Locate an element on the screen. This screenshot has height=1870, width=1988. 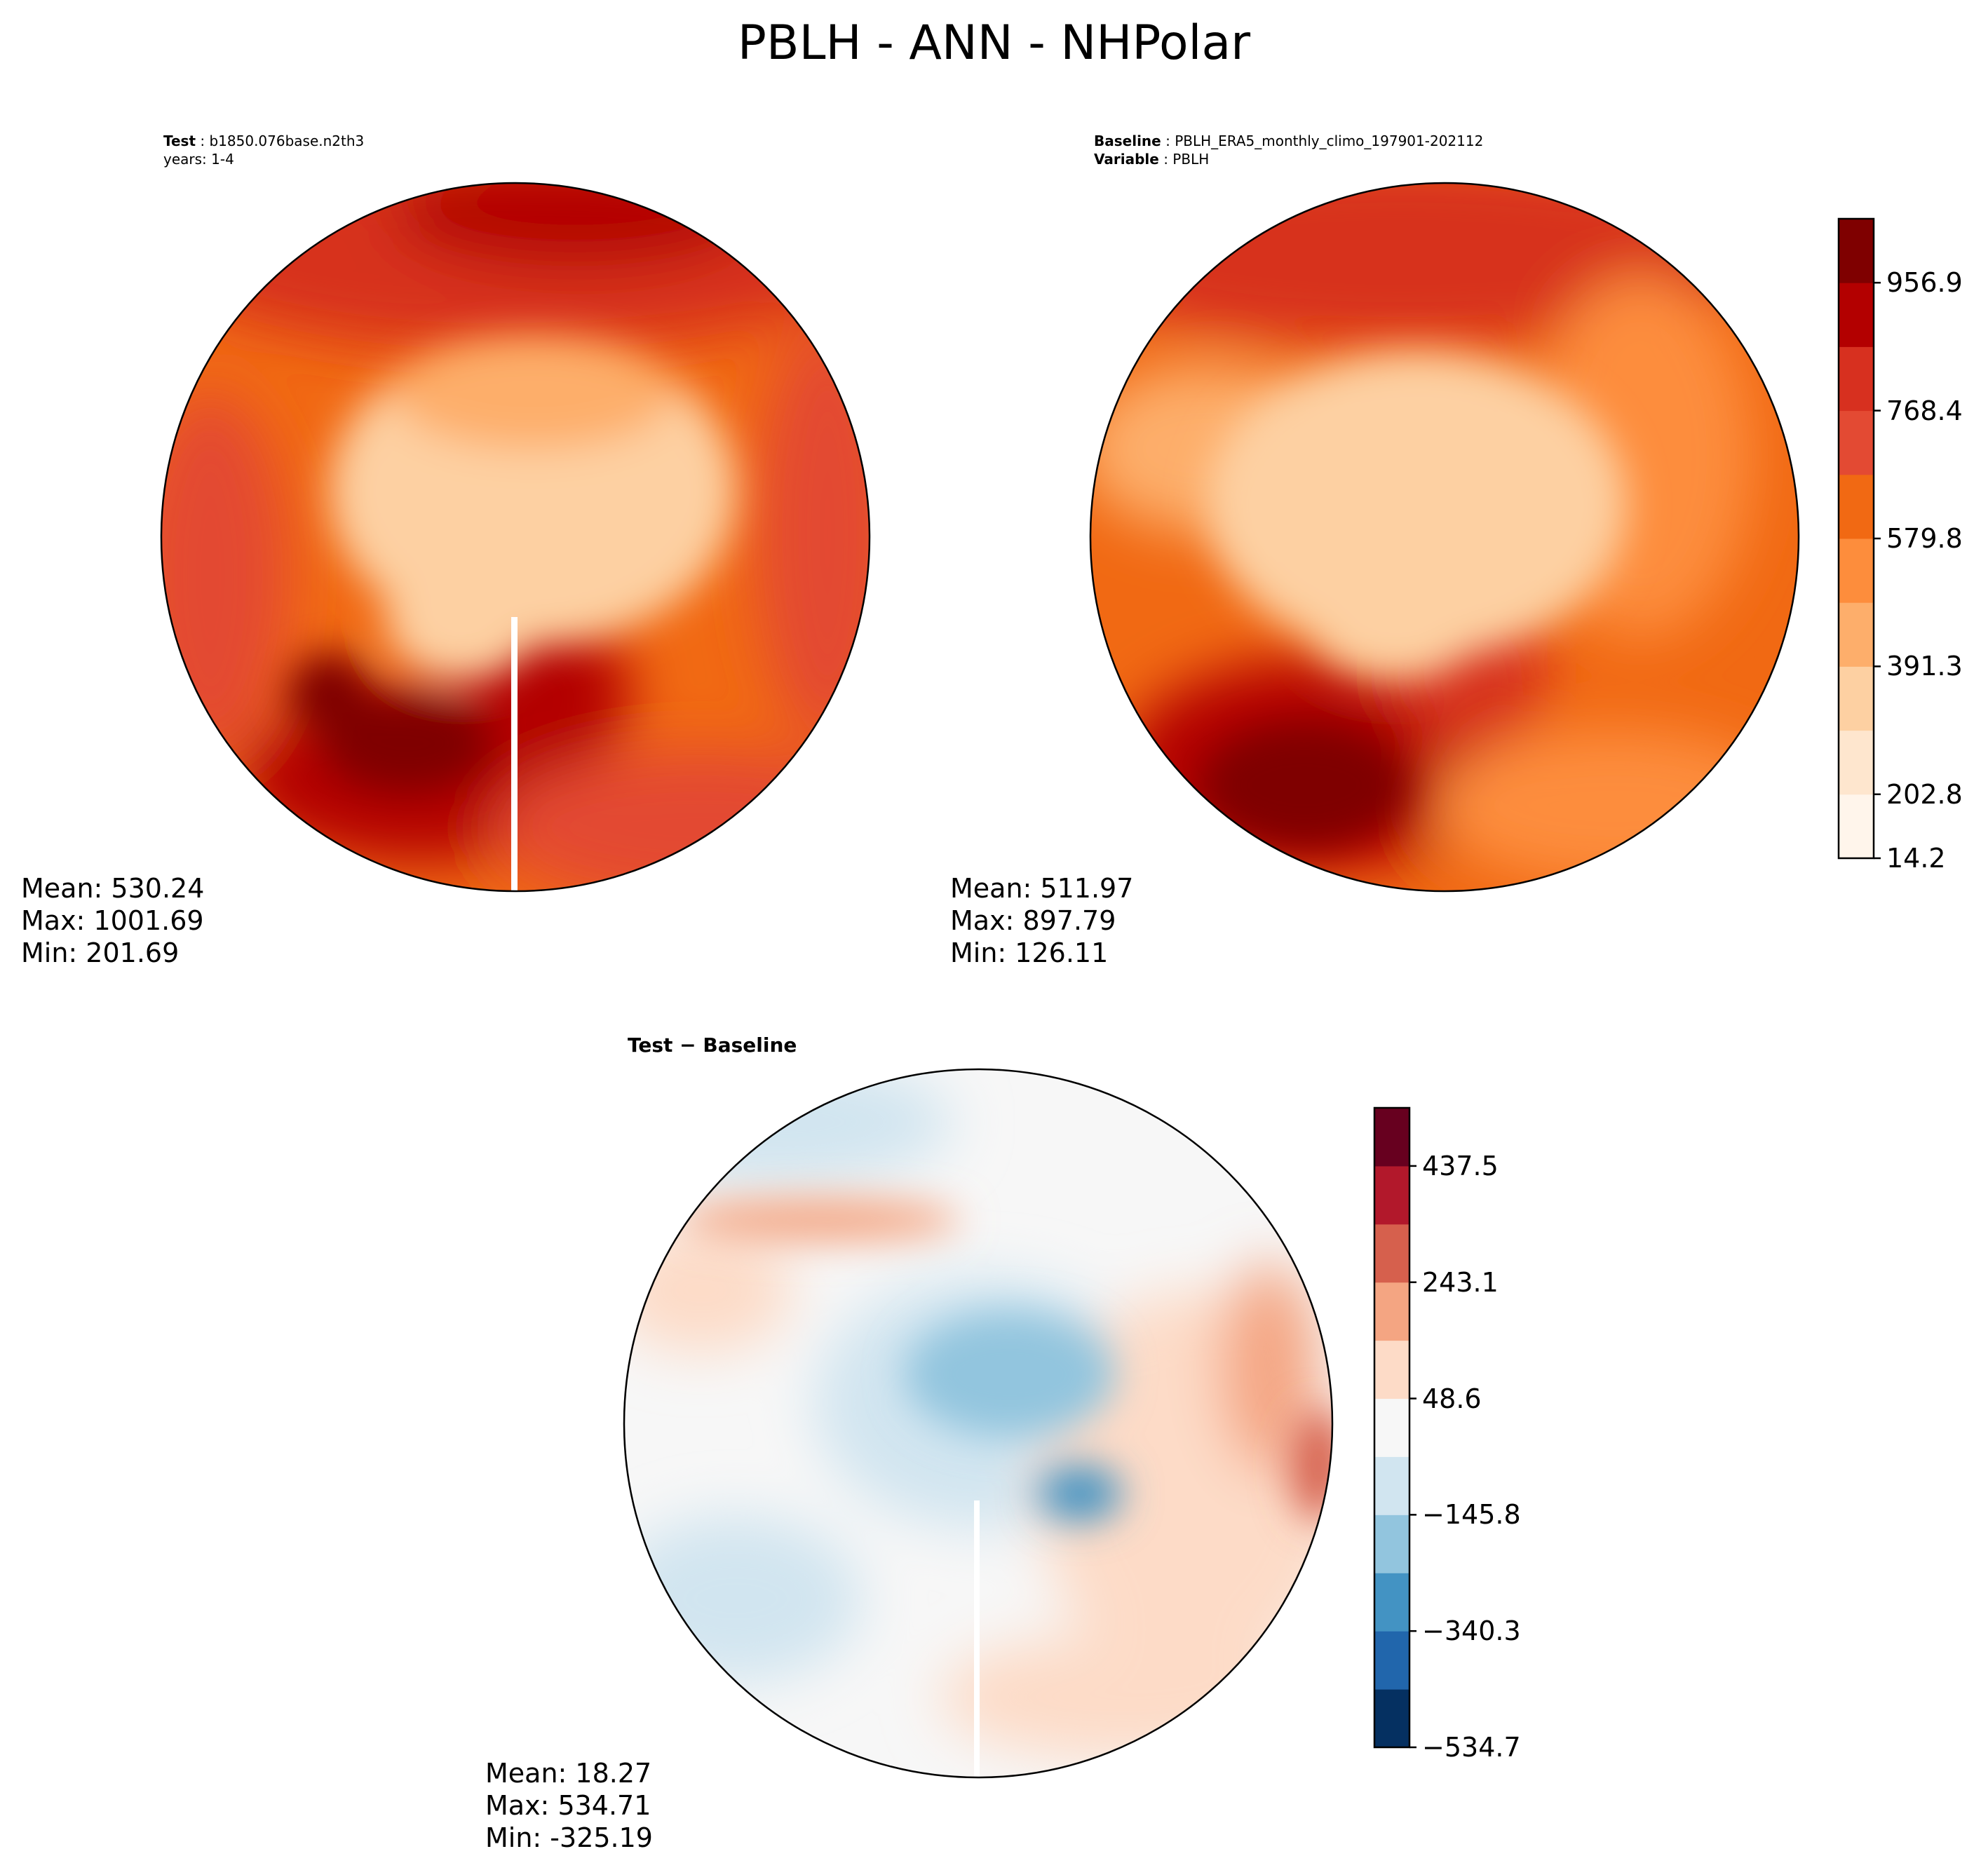
baseline-min: Min: 126.11 is located at coordinates (1029, 952).